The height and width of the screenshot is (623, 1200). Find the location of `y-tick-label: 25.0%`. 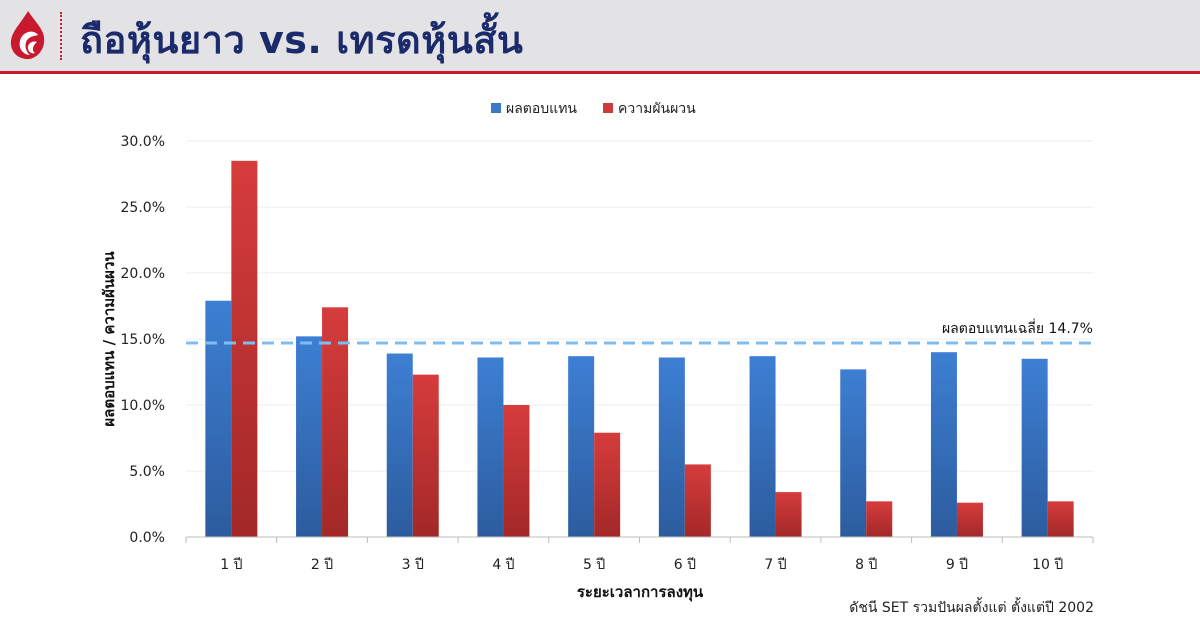

y-tick-label: 25.0% is located at coordinates (143, 208).